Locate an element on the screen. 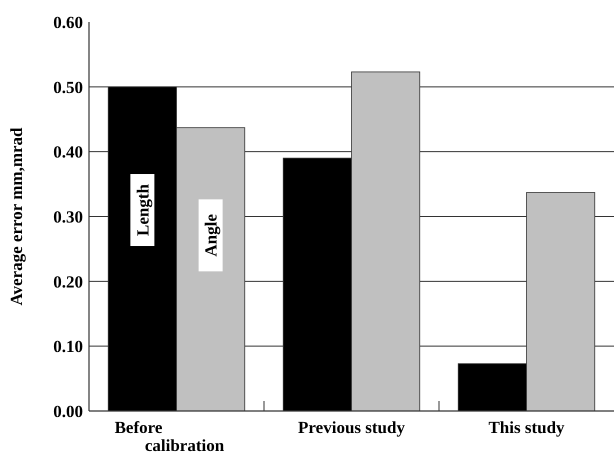  y-tick-label: 0.00 is located at coordinates (68, 411).